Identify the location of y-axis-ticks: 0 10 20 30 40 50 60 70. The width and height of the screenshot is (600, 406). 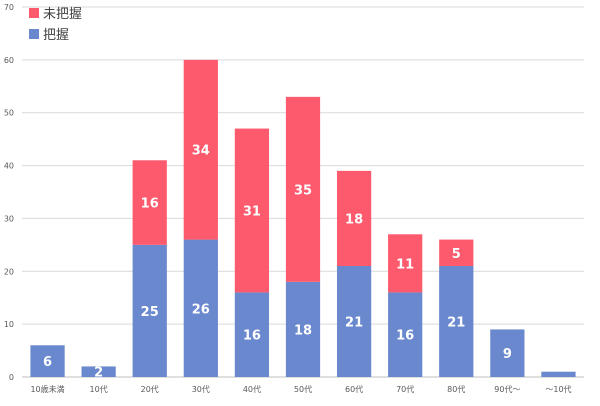
(9, 192).